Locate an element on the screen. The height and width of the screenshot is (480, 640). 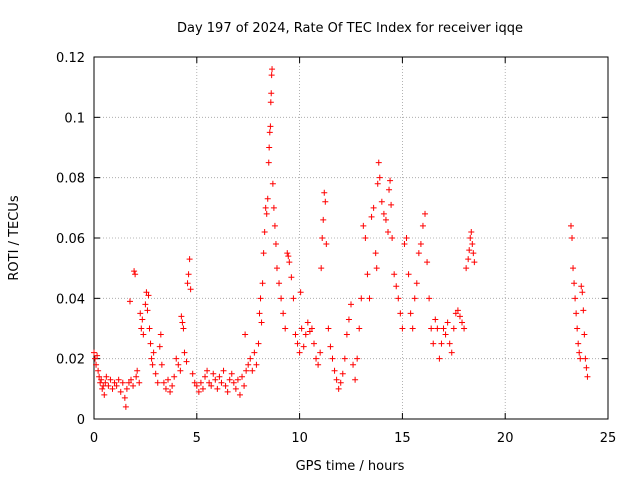
y-tick-label: 0 is located at coordinates (81, 420).